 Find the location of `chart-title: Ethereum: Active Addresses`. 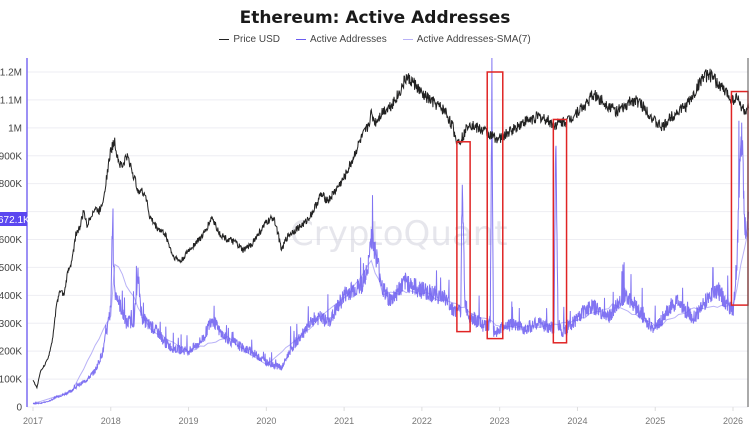

chart-title: Ethereum: Active Addresses is located at coordinates (375, 18).